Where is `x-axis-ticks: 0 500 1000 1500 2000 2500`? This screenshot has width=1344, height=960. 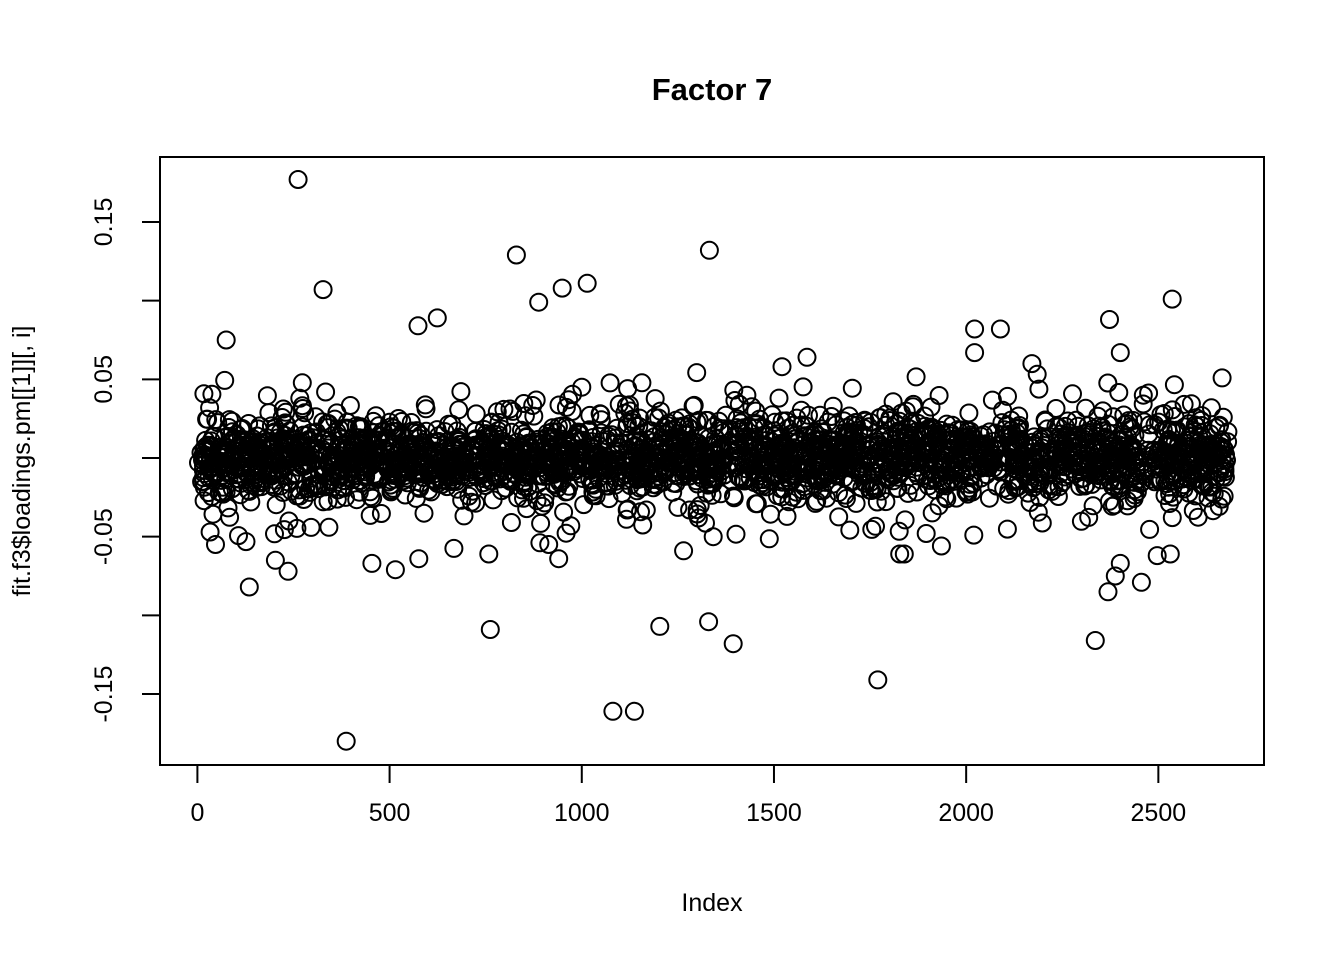
x-axis-ticks: 0 500 1000 1500 2000 2500 is located at coordinates (688, 796).